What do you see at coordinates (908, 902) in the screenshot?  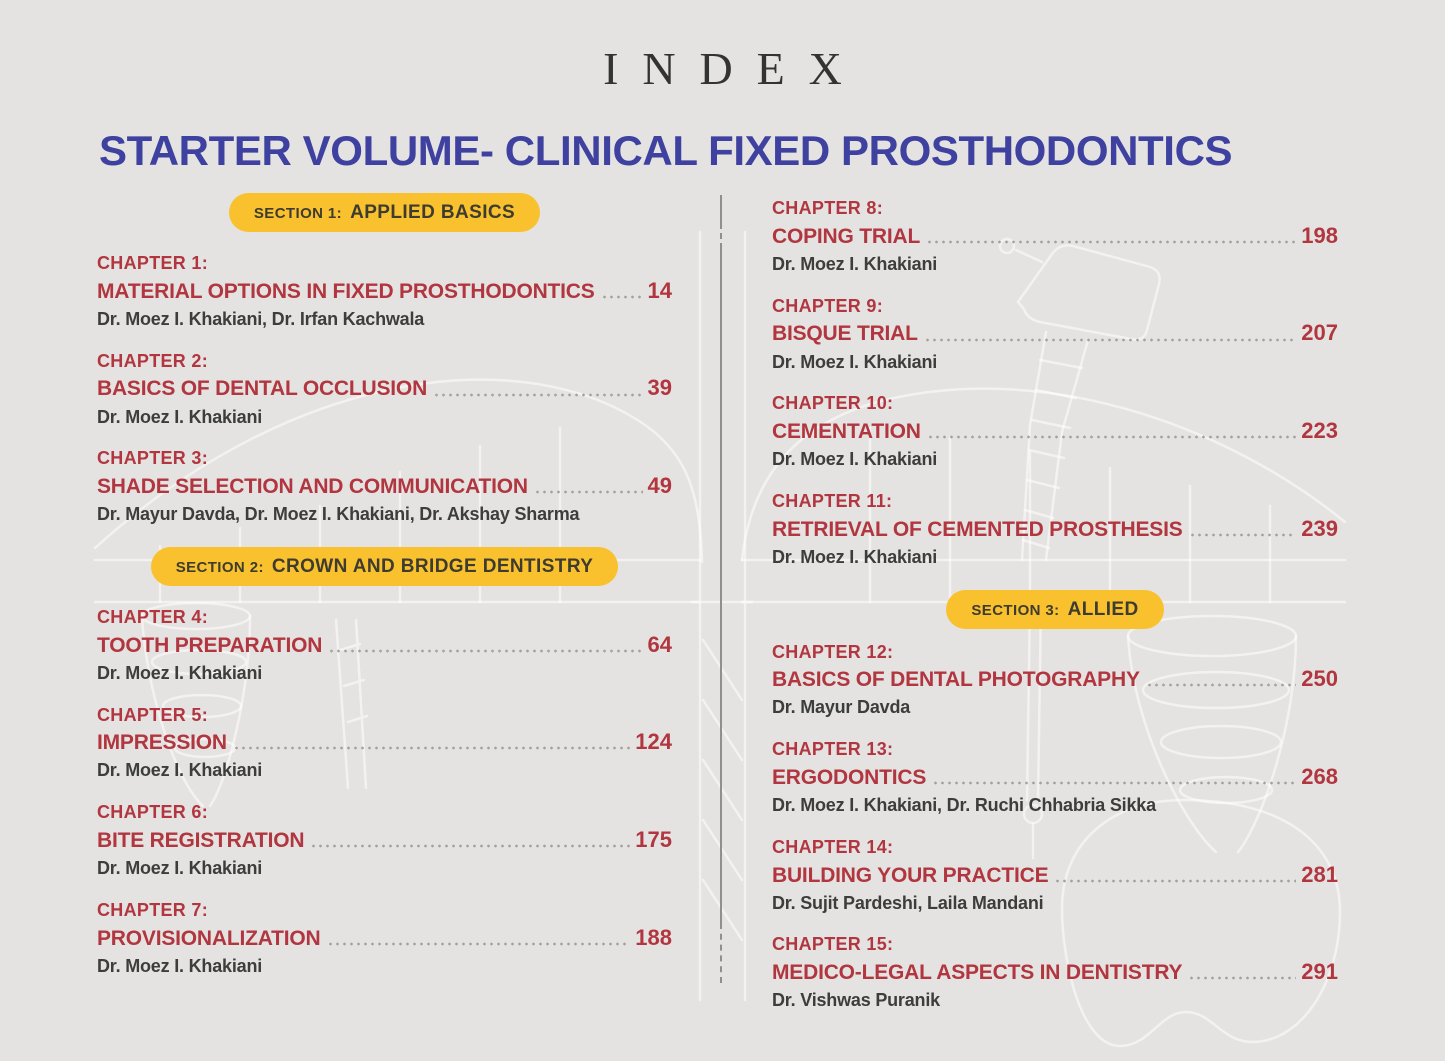 I see `chapter-authors: Dr. Sujit Pardeshi, Laila Mandani` at bounding box center [908, 902].